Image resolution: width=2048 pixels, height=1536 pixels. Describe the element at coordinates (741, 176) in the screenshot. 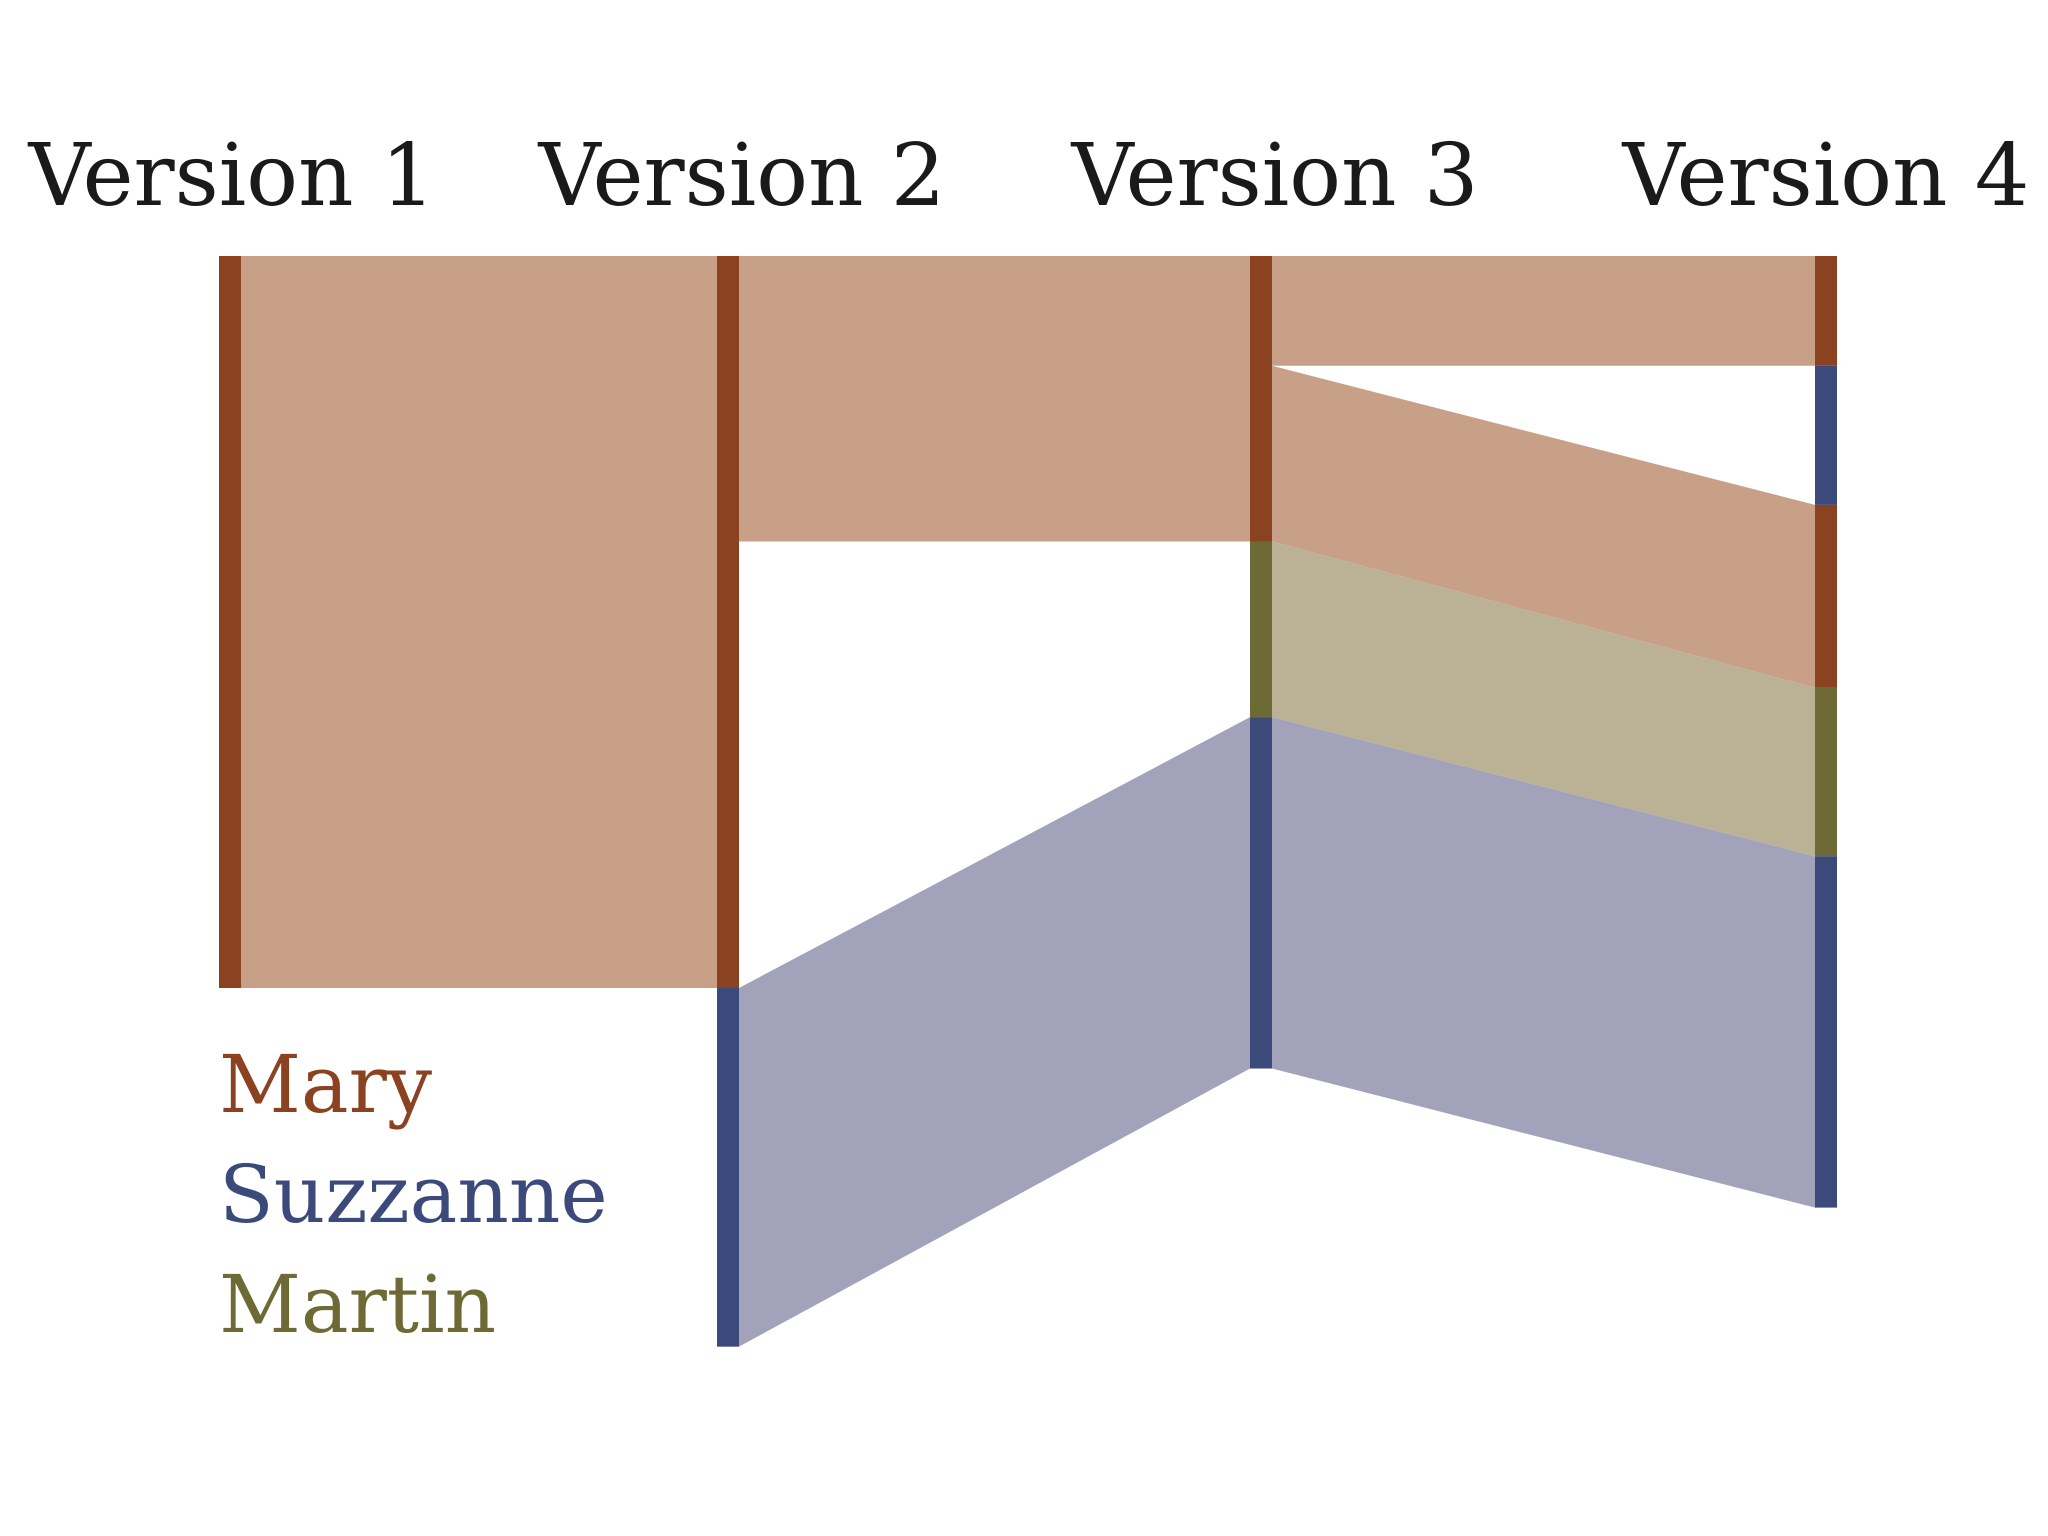

I see `version-label-2: Version 2` at that location.